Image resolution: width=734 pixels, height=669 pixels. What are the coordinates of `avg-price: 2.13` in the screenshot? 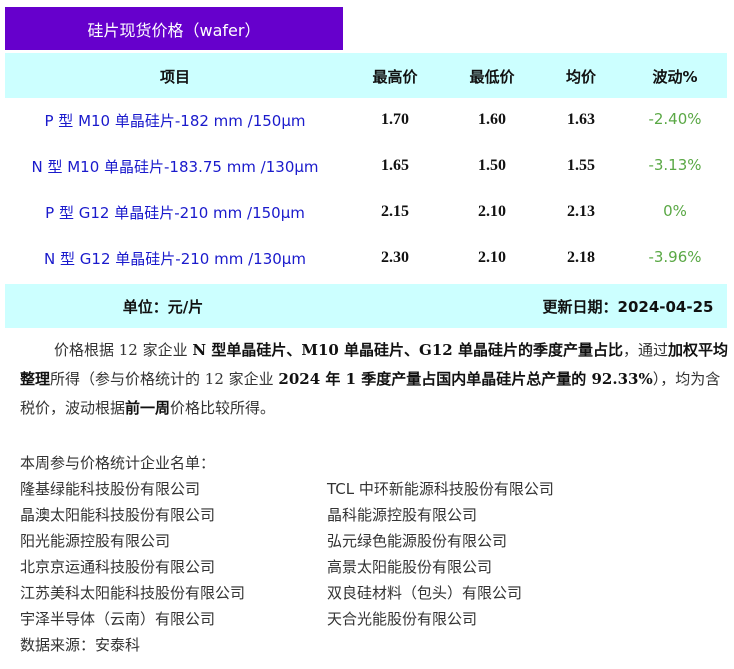 It's located at (581, 211).